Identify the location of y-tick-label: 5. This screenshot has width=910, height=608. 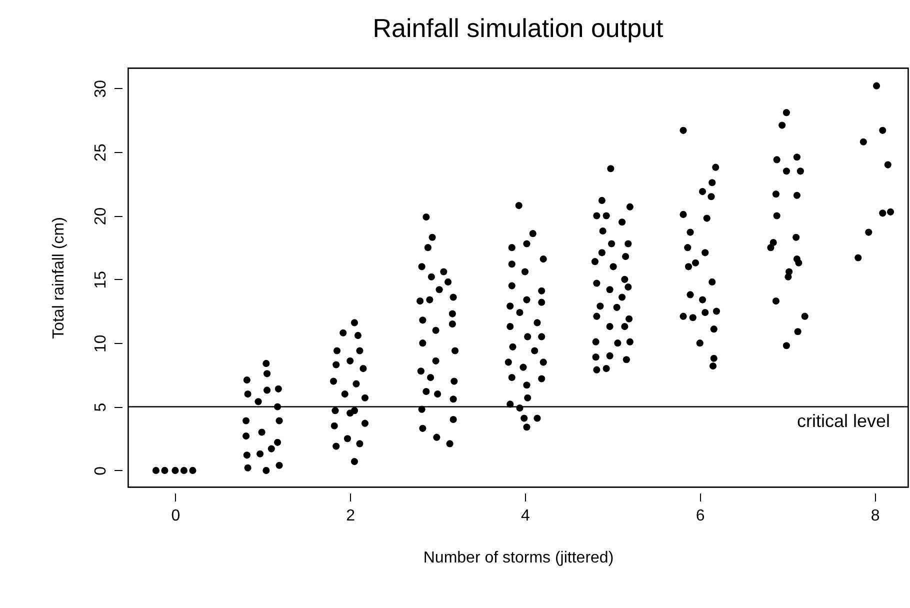
(101, 407).